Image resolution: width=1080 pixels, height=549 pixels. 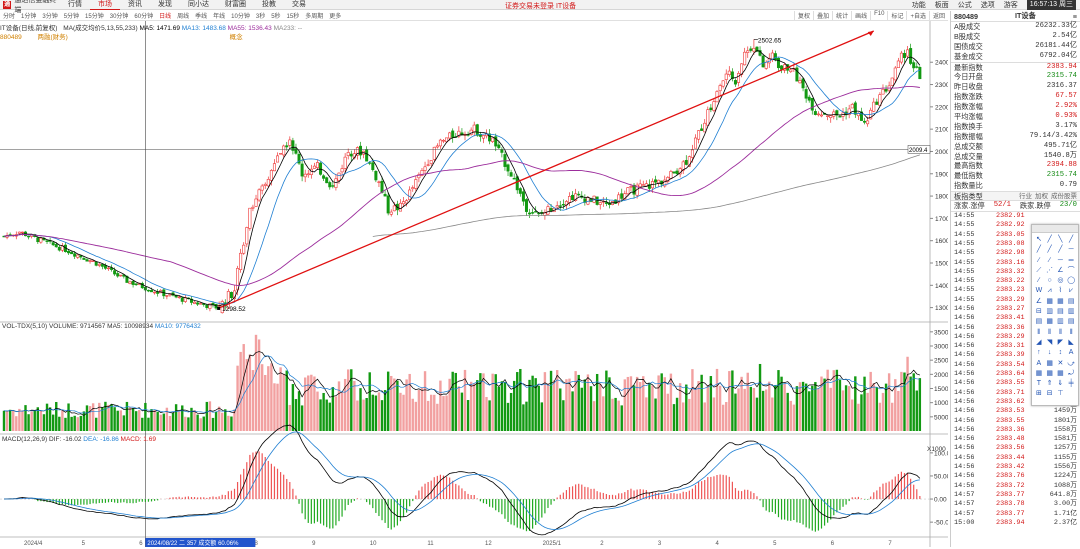 What do you see at coordinates (1010, 5) in the screenshot?
I see `user-label: 游客` at bounding box center [1010, 5].